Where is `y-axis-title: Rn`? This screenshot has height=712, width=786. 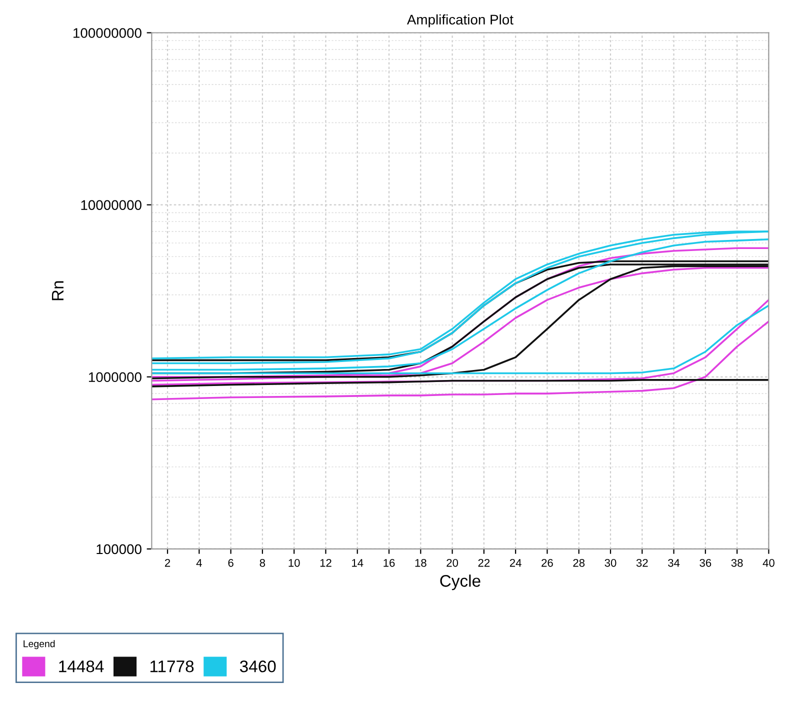 y-axis-title: Rn is located at coordinates (58, 290).